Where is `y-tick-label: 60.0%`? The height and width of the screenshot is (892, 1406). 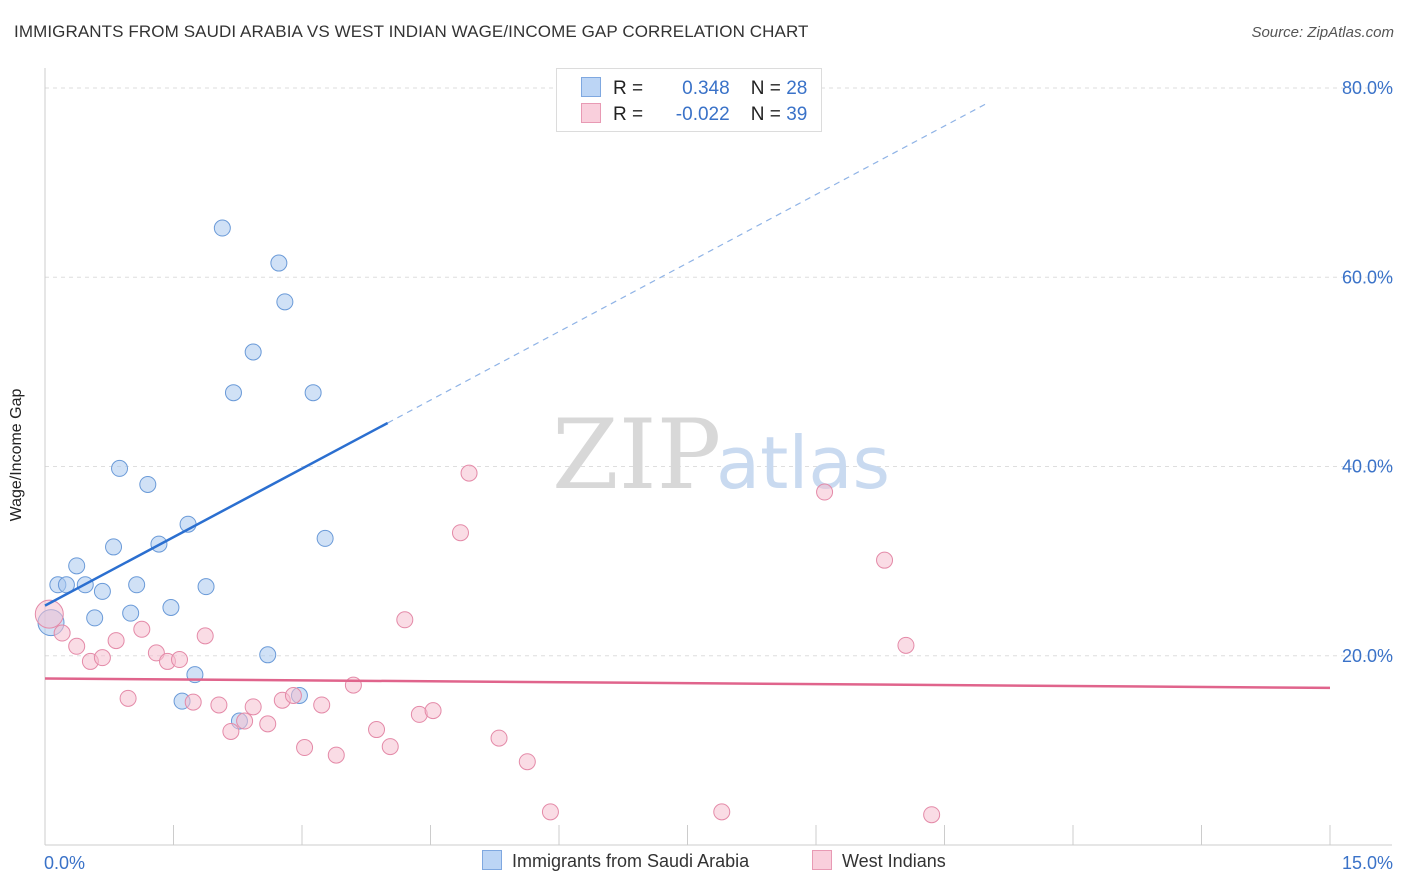
y-tick-label: 60.0% is located at coordinates (1367, 277).